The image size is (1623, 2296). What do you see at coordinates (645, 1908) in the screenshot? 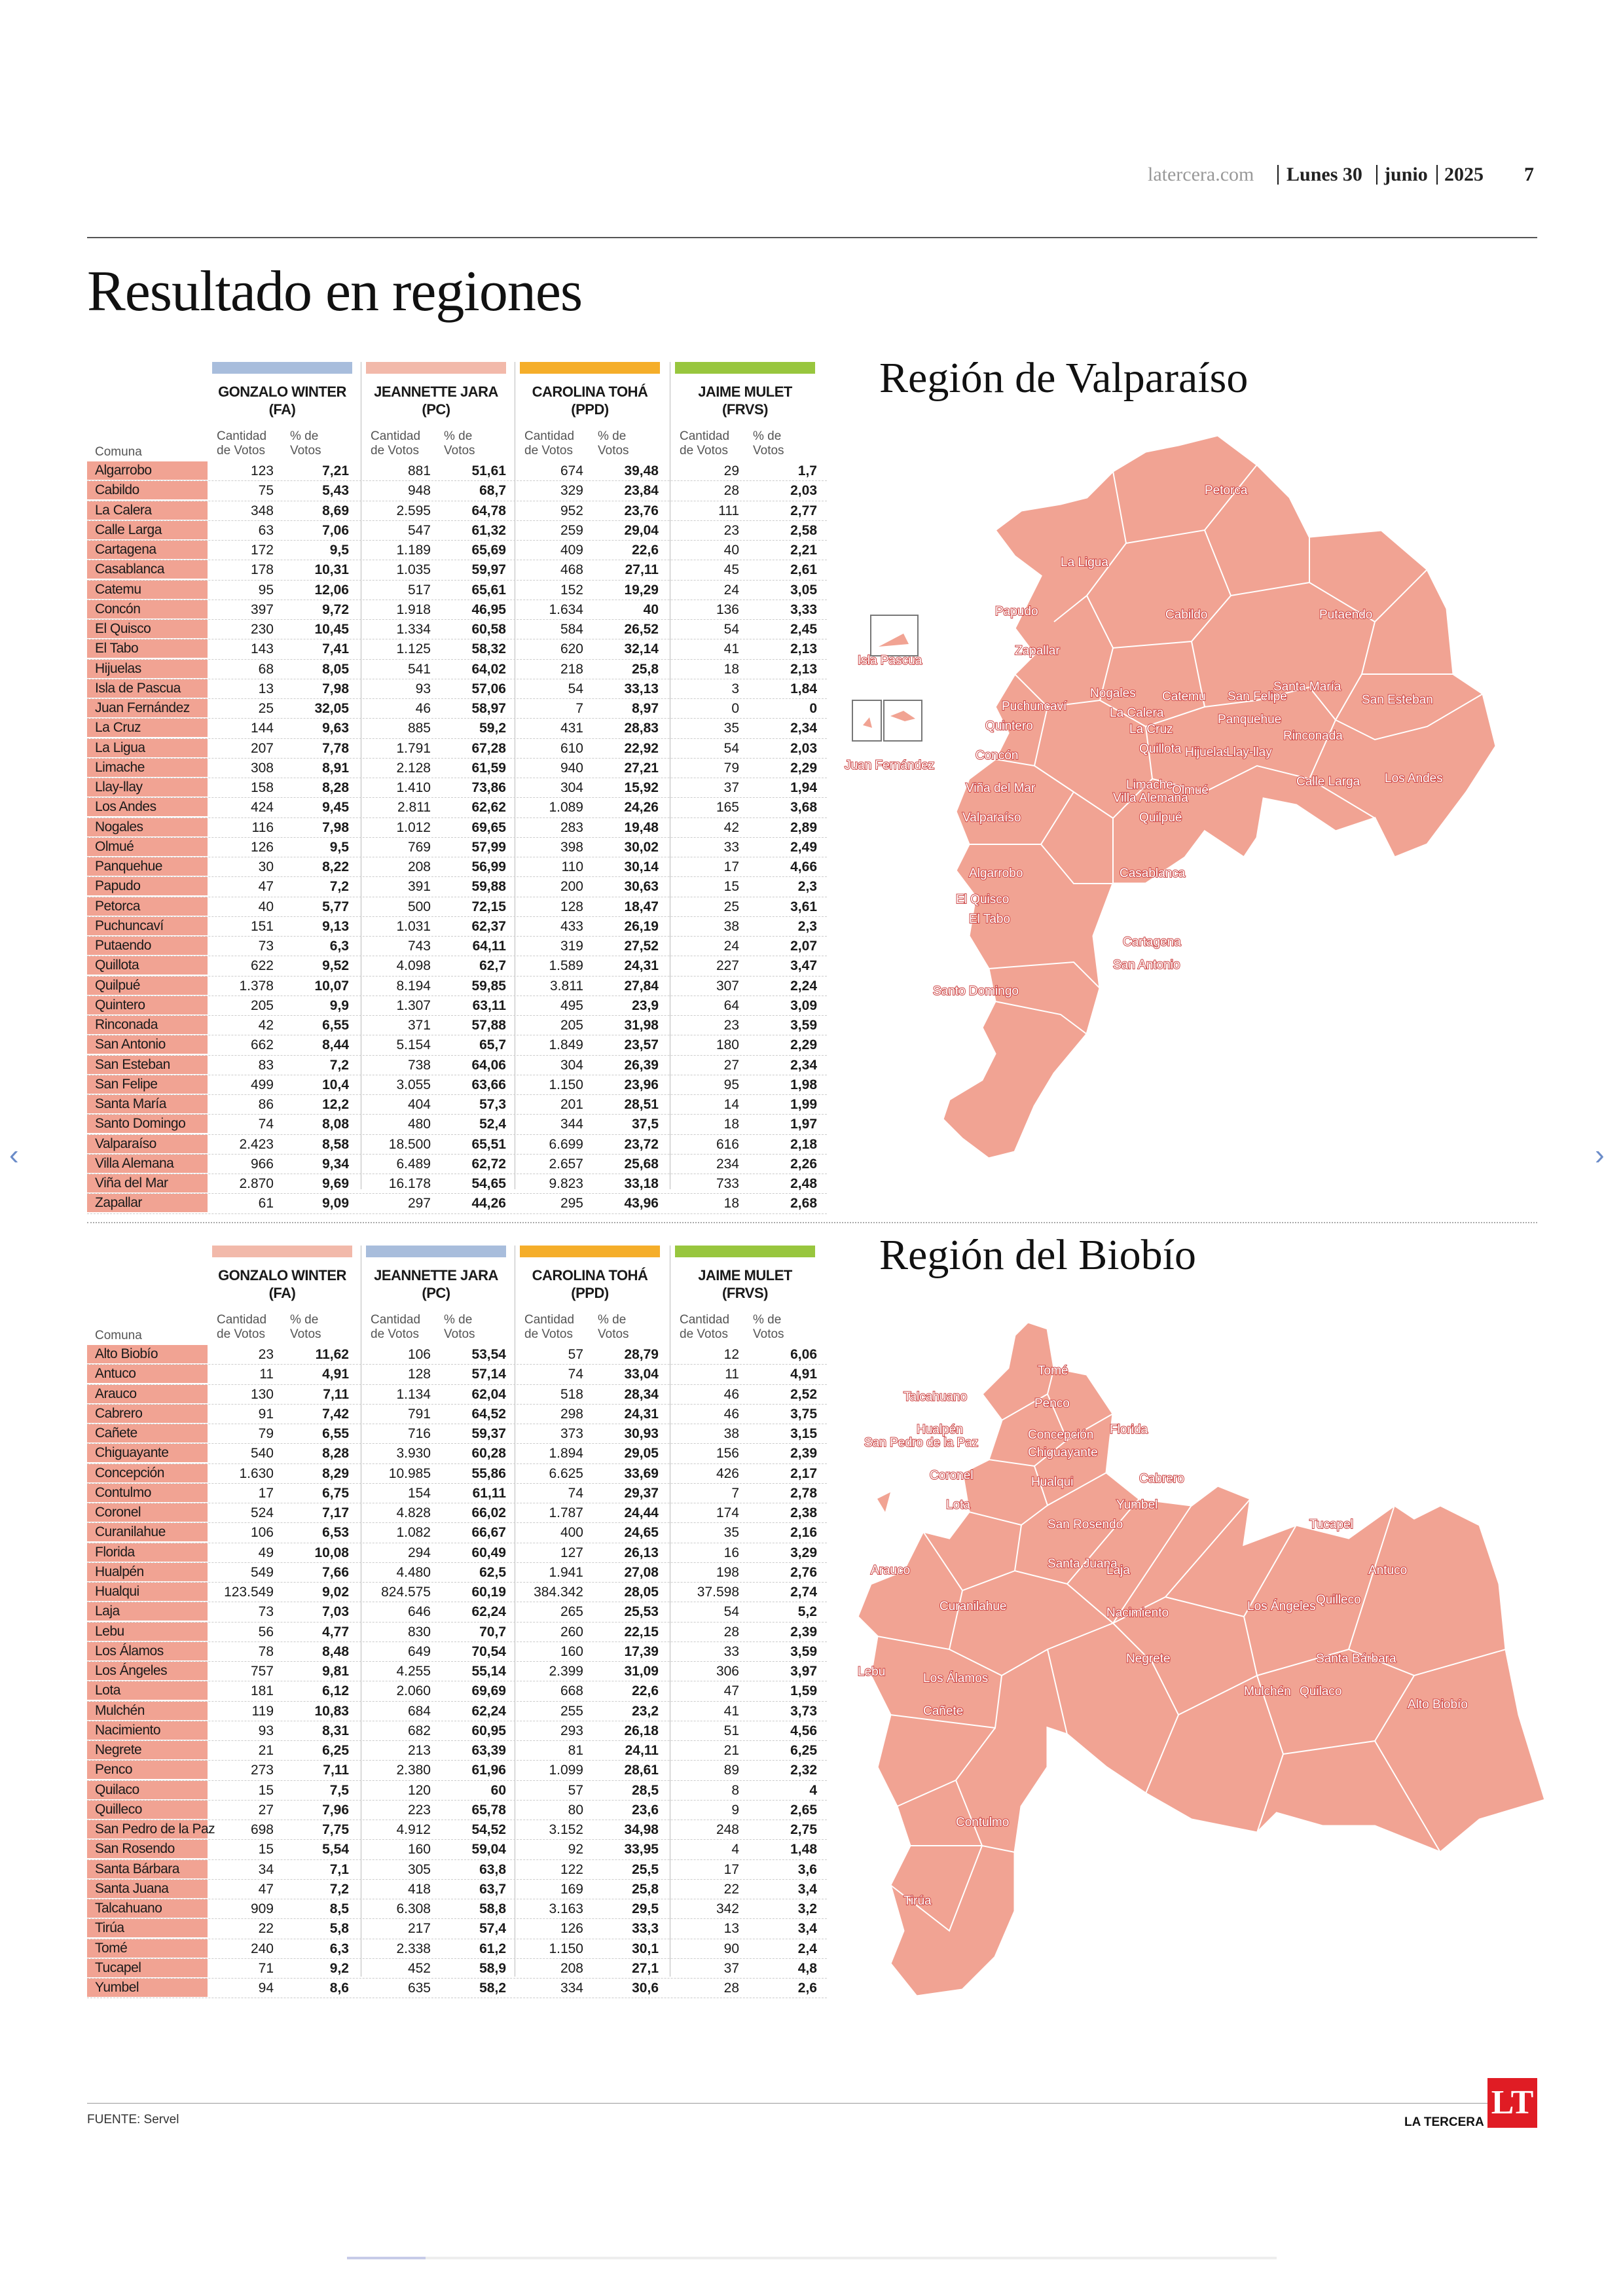
I see `votes-percent: 29,5` at bounding box center [645, 1908].